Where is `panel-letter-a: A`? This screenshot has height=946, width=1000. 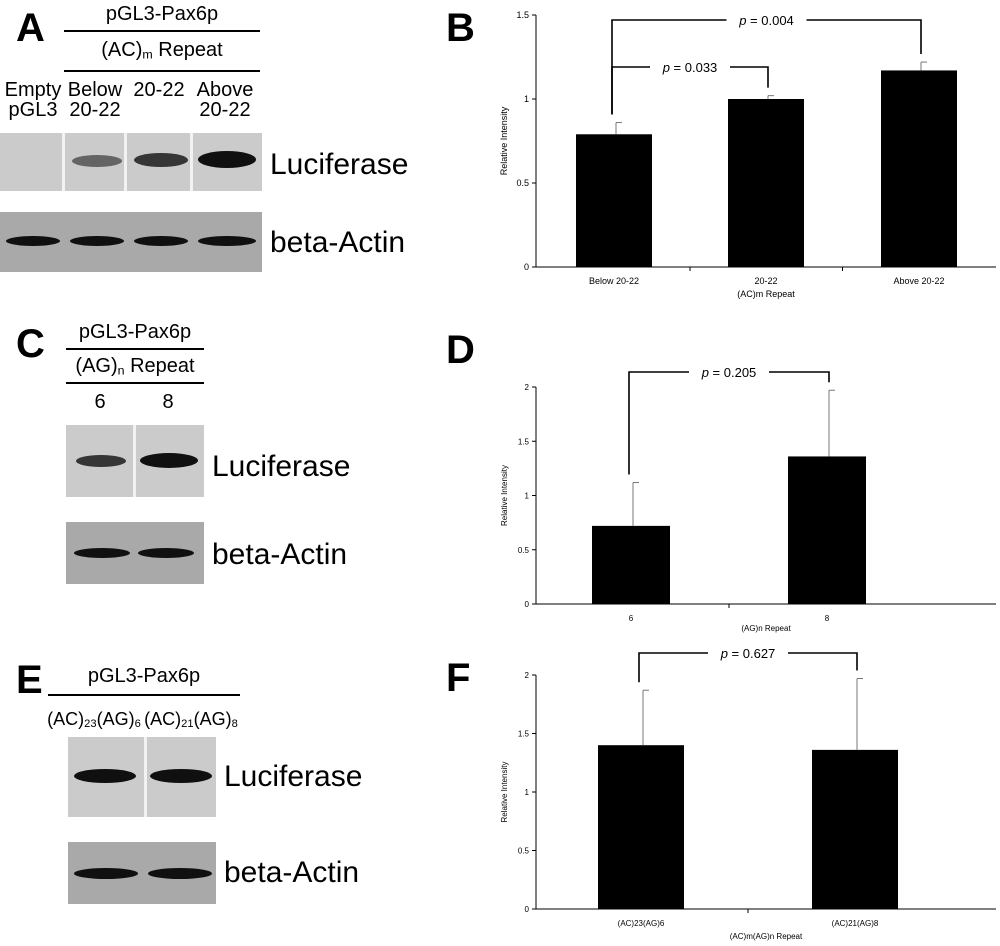 panel-letter-a: A is located at coordinates (30, 28).